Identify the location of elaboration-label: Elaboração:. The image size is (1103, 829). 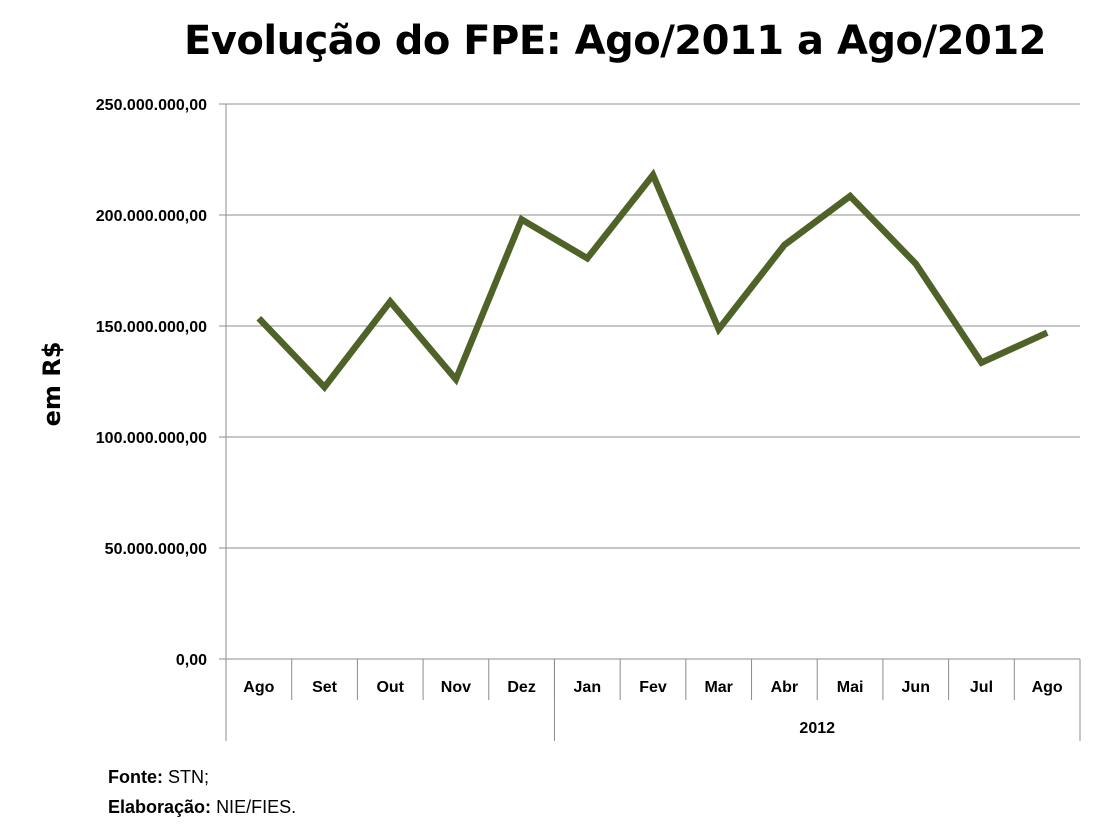
(160, 807).